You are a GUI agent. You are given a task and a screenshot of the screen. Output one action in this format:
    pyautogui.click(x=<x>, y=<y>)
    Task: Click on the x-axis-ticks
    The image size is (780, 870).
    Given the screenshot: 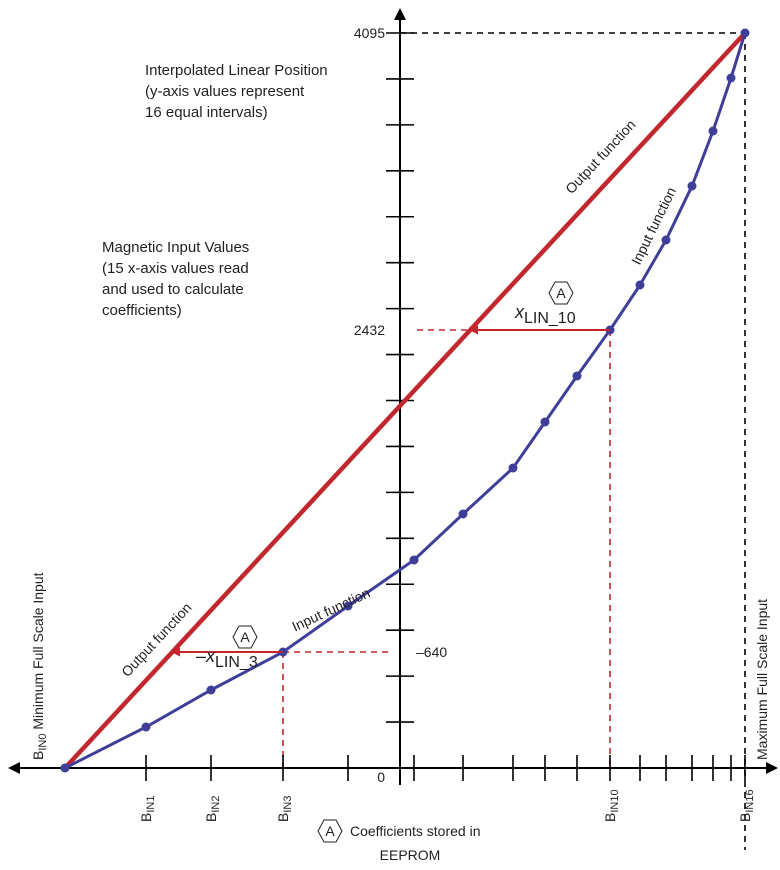 What is the action you would take?
    pyautogui.click(x=445, y=768)
    